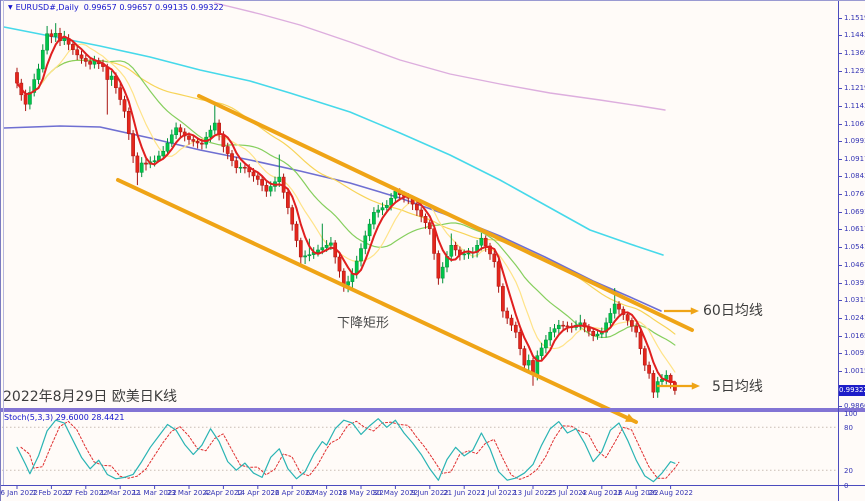  I want to click on ma5-callout-arrow-head, so click(695, 386).